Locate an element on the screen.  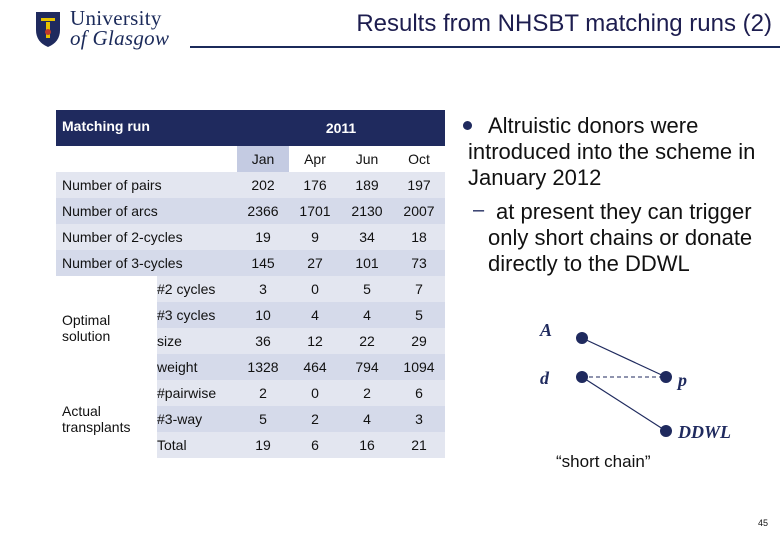
crest-icon is located at coordinates (48, 29).